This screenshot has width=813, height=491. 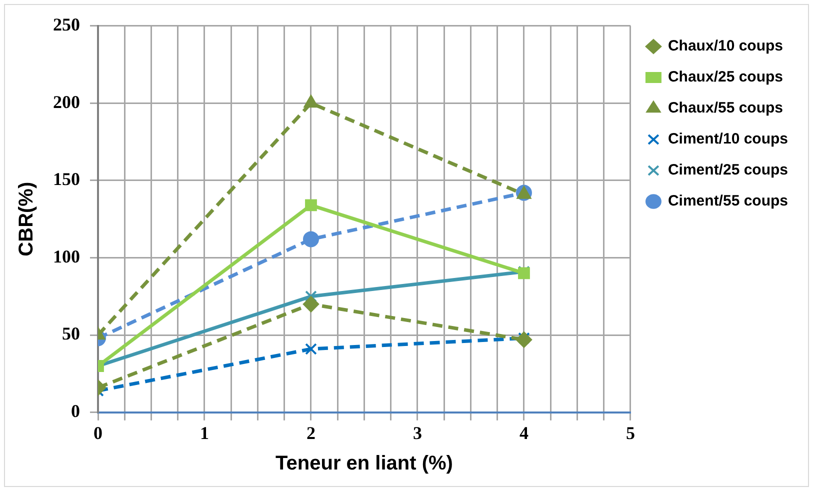 What do you see at coordinates (726, 46) in the screenshot?
I see `legend-label: Chaux/10 coups` at bounding box center [726, 46].